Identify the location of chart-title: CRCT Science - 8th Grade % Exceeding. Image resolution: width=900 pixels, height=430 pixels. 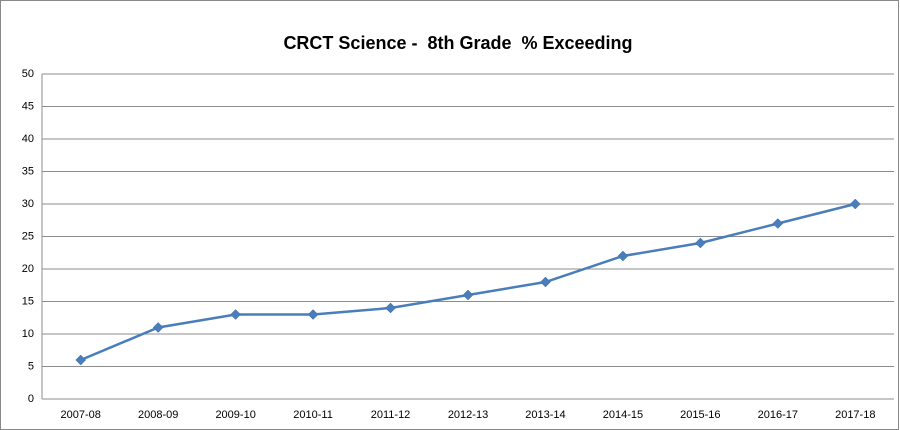
(457, 43).